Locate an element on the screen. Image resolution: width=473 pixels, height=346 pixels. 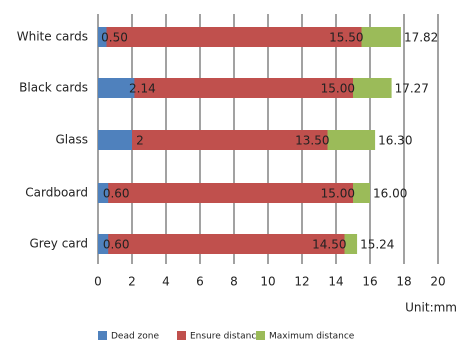
data-label: 15.24 is located at coordinates (377, 245).